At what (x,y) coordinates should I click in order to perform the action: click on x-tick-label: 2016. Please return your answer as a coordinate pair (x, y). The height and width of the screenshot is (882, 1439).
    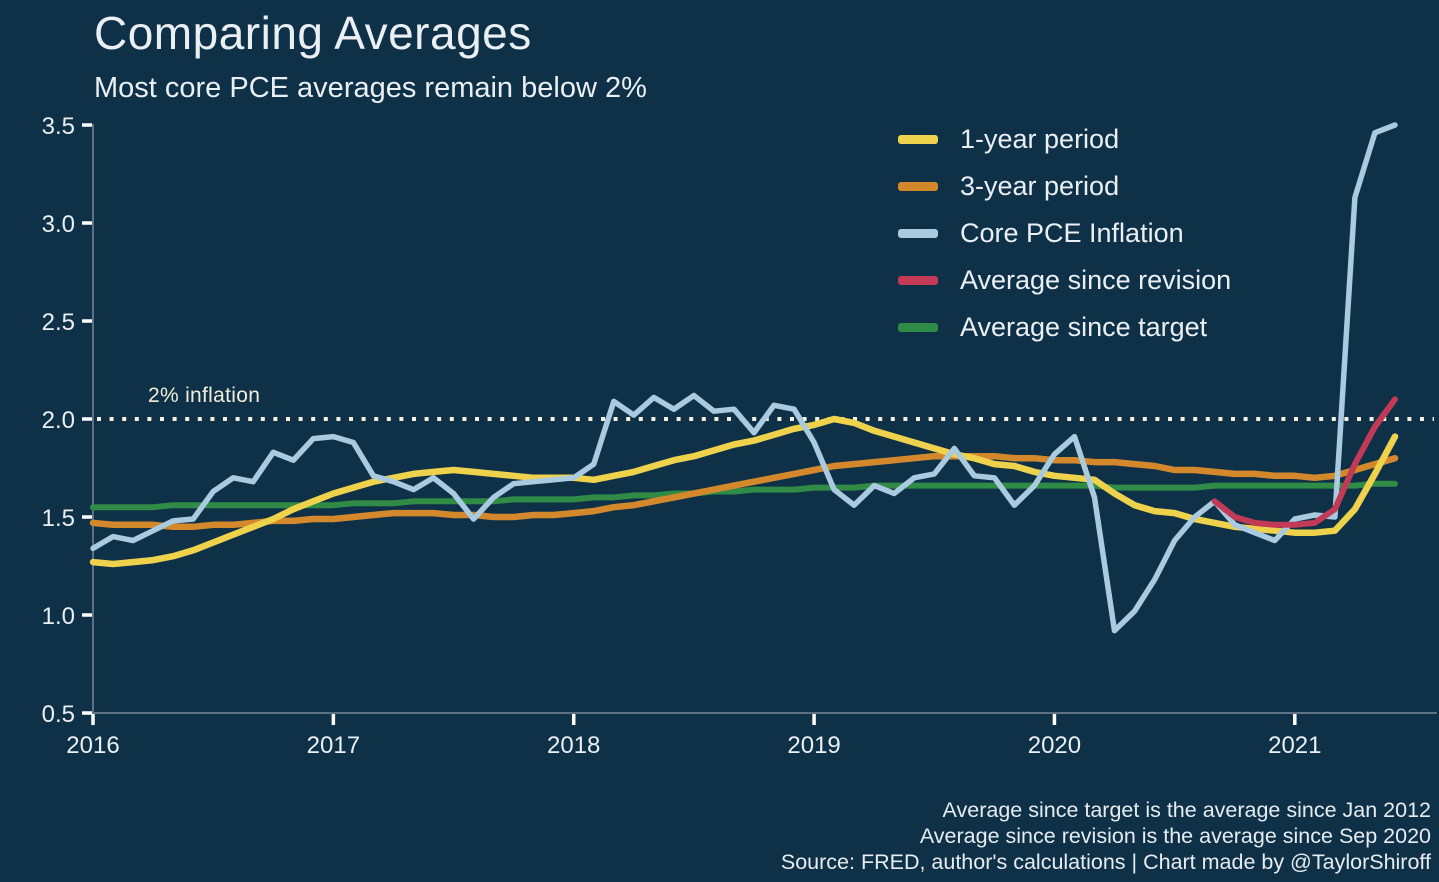
    Looking at the image, I should click on (92, 745).